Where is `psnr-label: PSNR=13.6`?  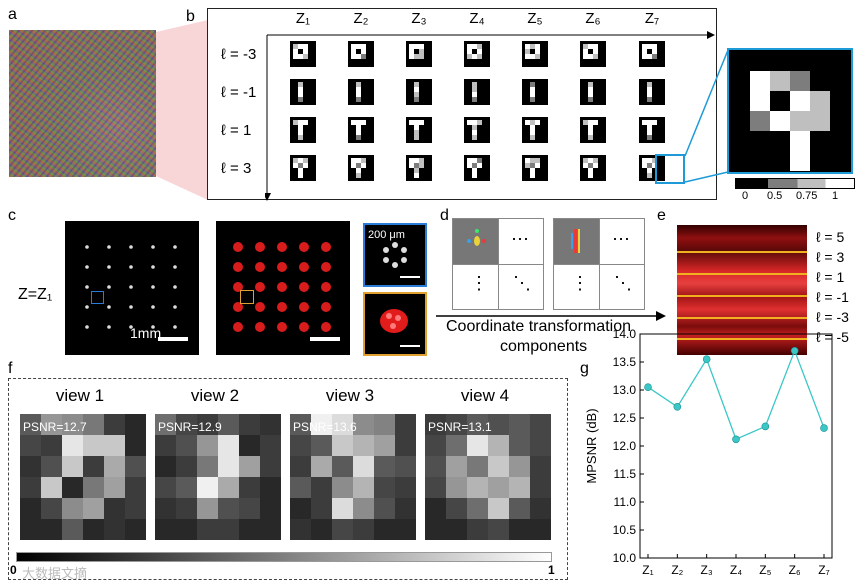 psnr-label: PSNR=13.6 is located at coordinates (325, 427).